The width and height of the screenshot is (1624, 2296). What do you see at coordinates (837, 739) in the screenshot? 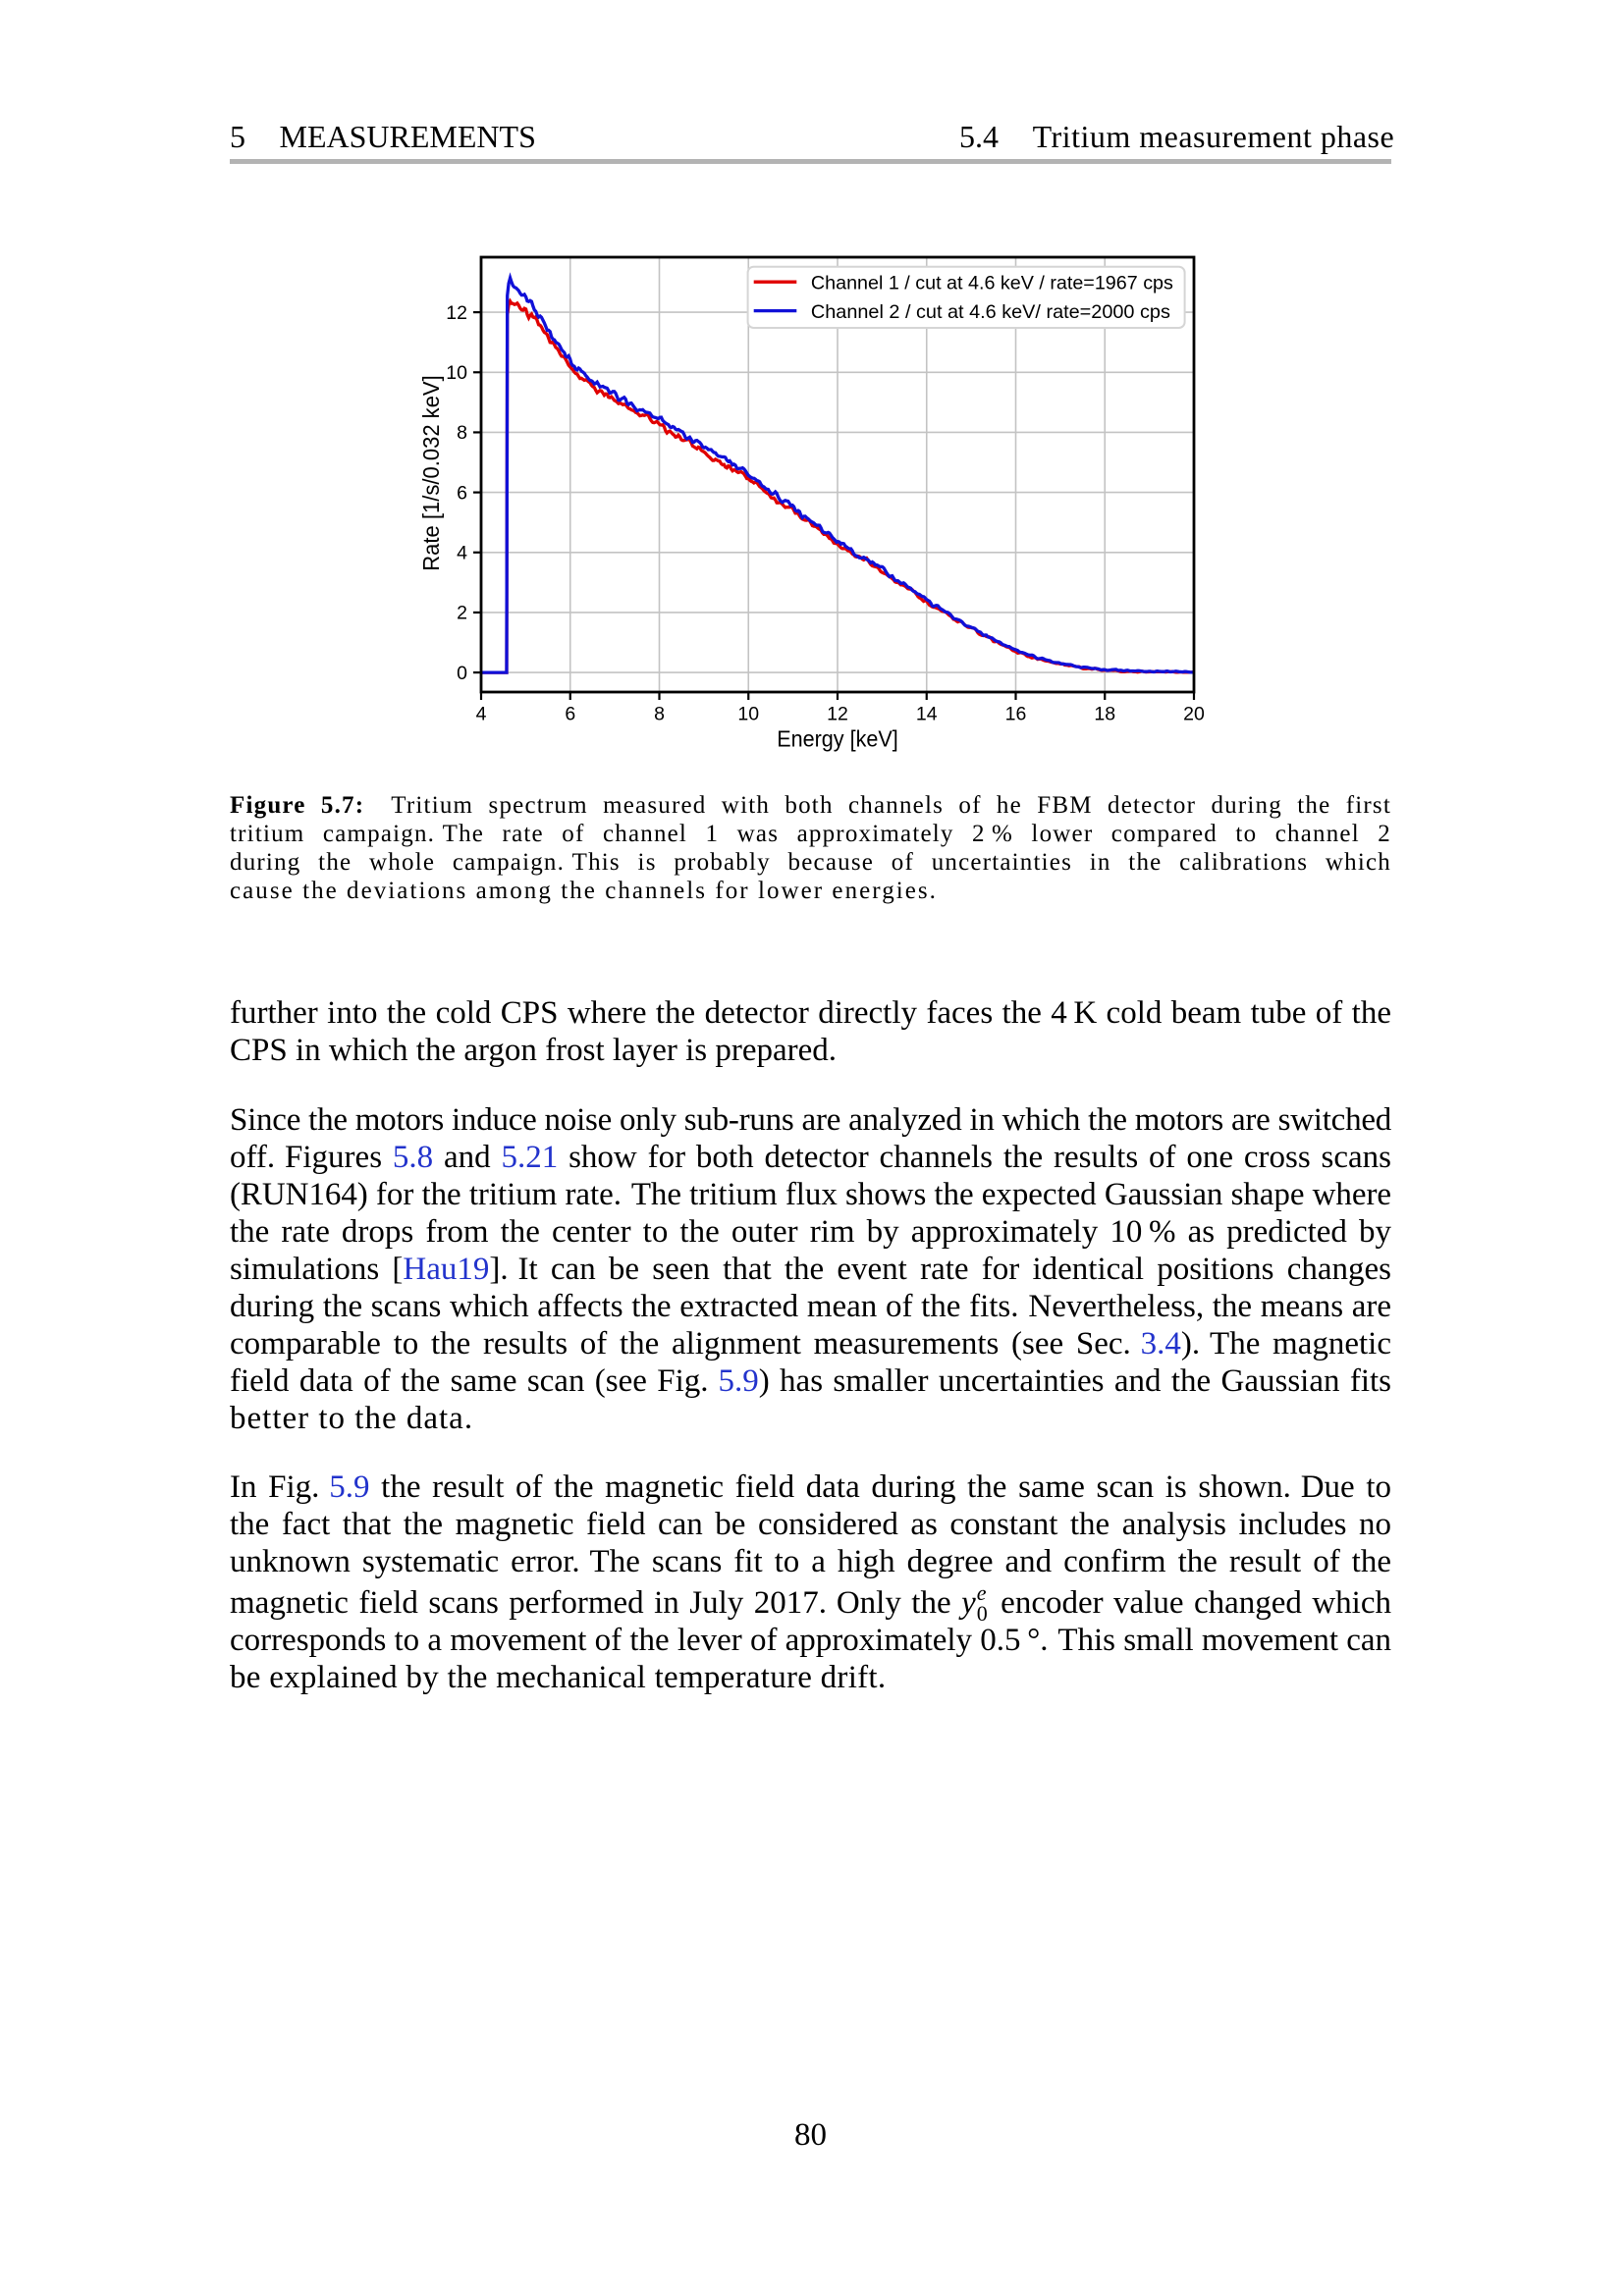
I see `svg-text: Energy [keV]` at bounding box center [837, 739].